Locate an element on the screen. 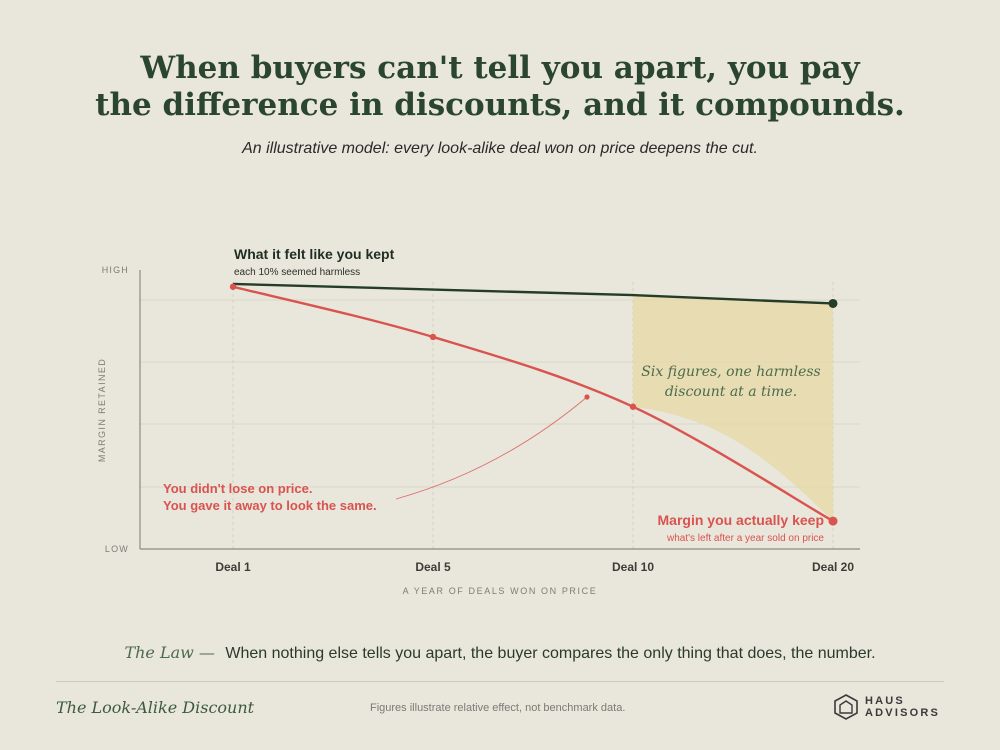 Image resolution: width=1000 pixels, height=750 pixels. series-sublabel-actual-kept: what's left after a year sold on price is located at coordinates (745, 538).